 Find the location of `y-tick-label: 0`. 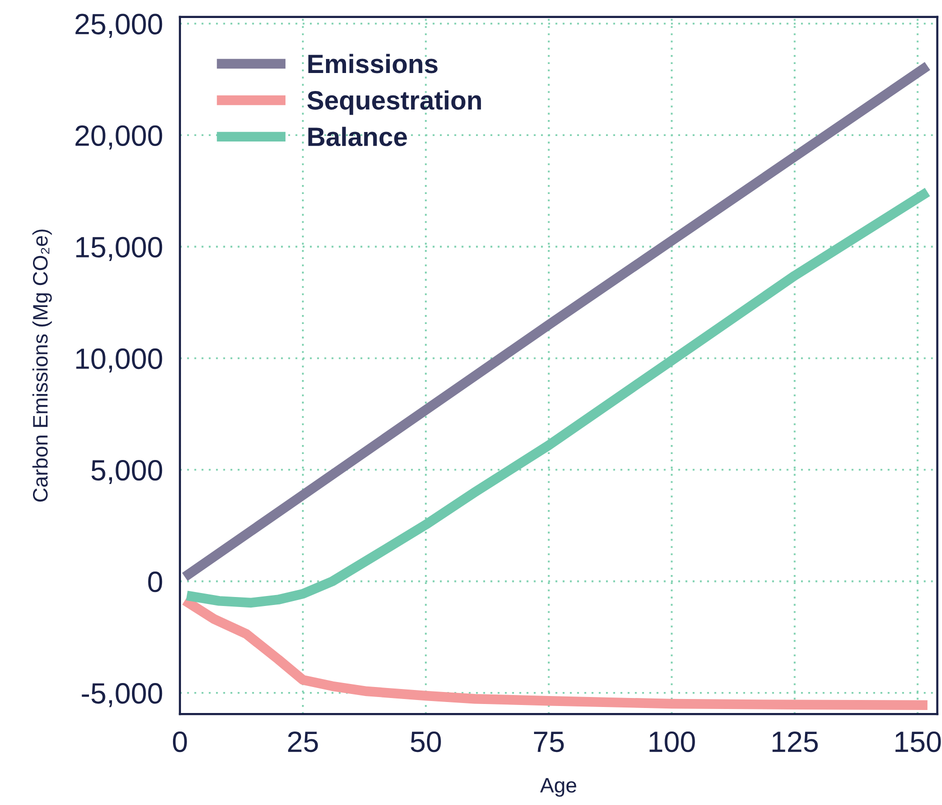

y-tick-label: 0 is located at coordinates (155, 582).